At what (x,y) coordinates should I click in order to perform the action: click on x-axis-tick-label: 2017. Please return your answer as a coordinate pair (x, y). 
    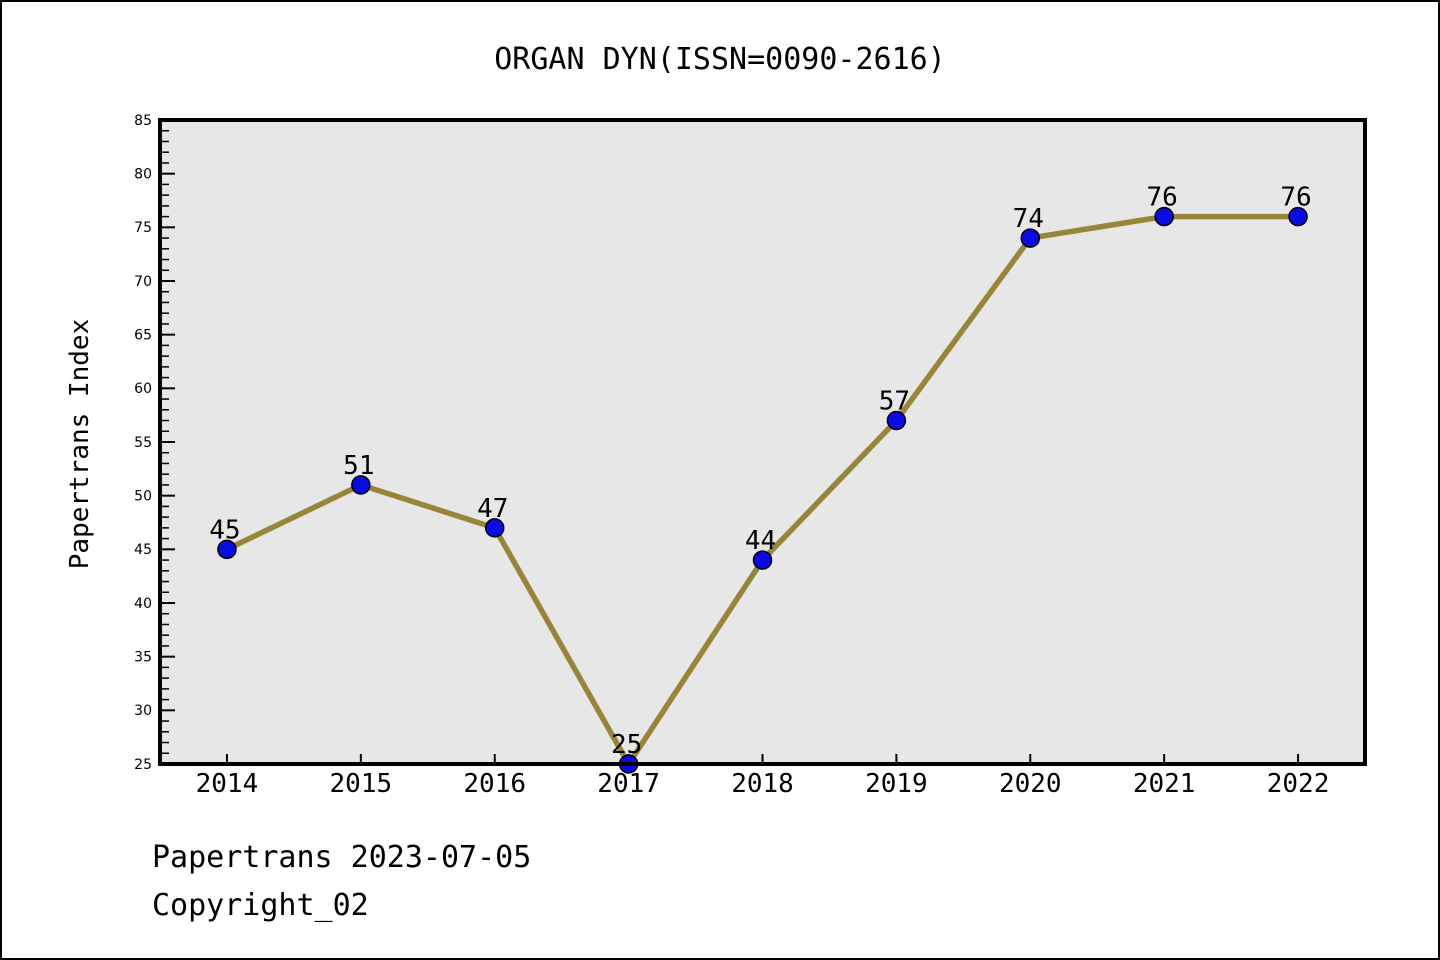
    Looking at the image, I should click on (628, 784).